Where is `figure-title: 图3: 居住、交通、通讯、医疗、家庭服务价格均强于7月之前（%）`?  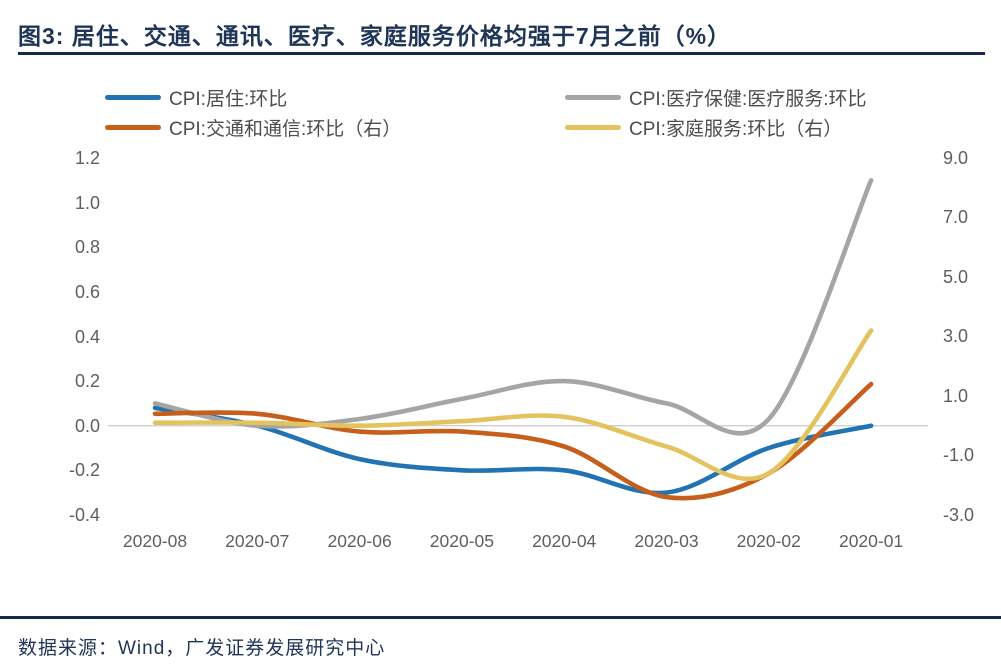 figure-title: 图3: 居住、交通、通讯、医疗、家庭服务价格均强于7月之前（%） is located at coordinates (375, 36).